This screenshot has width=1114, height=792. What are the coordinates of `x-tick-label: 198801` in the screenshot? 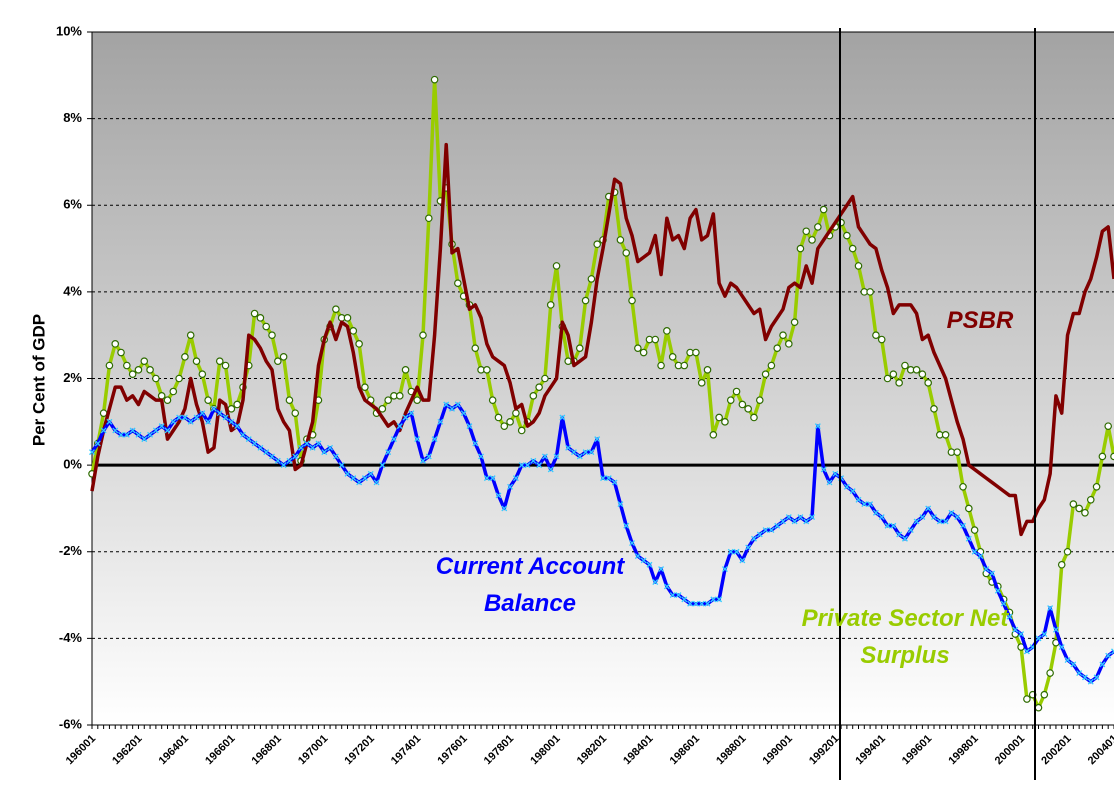 It's located at (731, 750).